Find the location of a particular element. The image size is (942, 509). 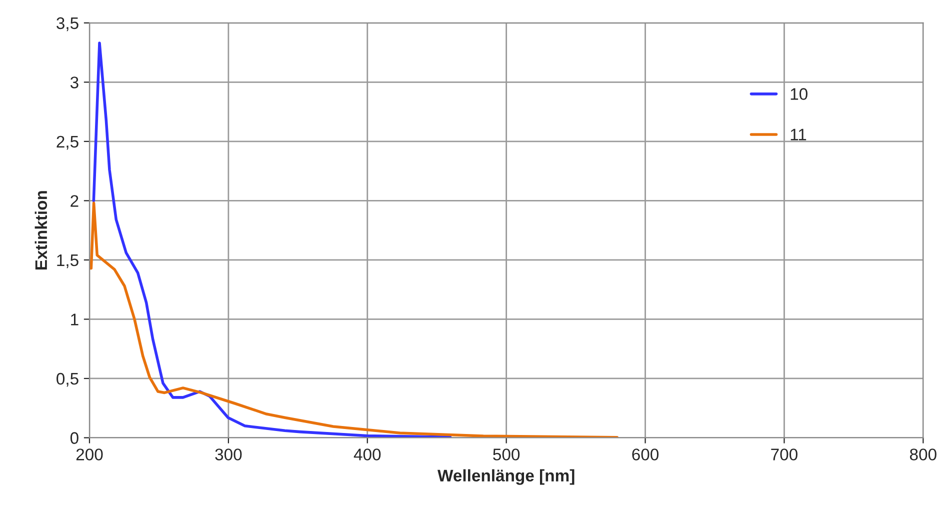

x-tick-label: 400 is located at coordinates (367, 454).